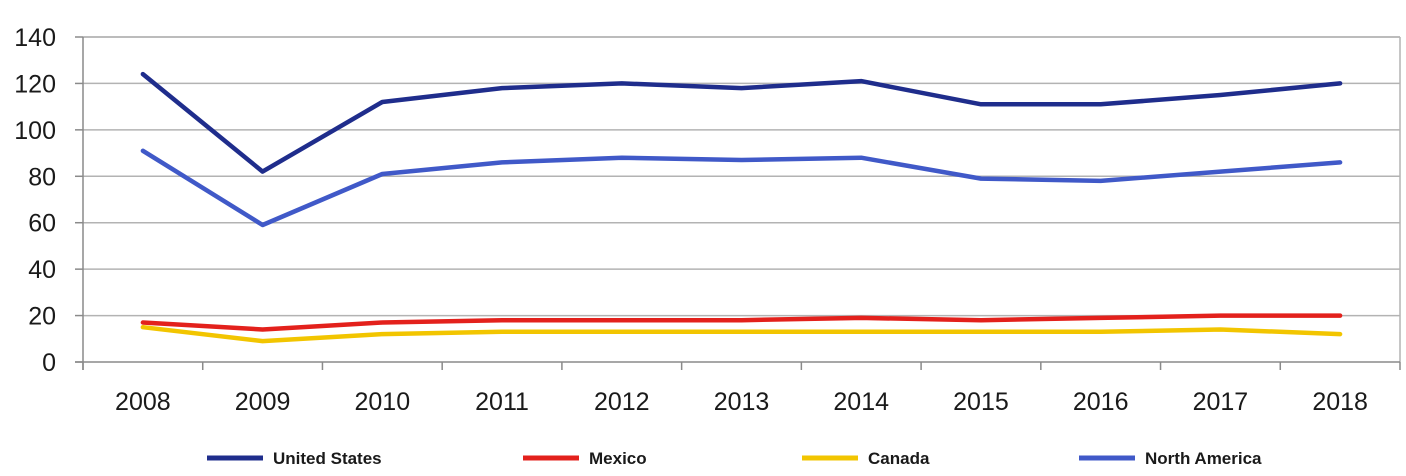  I want to click on y-tick-label: 20, so click(42, 317).